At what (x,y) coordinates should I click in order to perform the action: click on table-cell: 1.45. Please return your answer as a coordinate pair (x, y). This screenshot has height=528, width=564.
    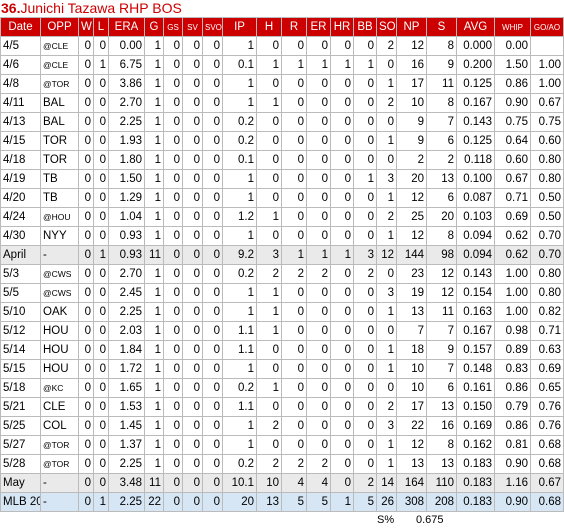
    Looking at the image, I should click on (126, 426).